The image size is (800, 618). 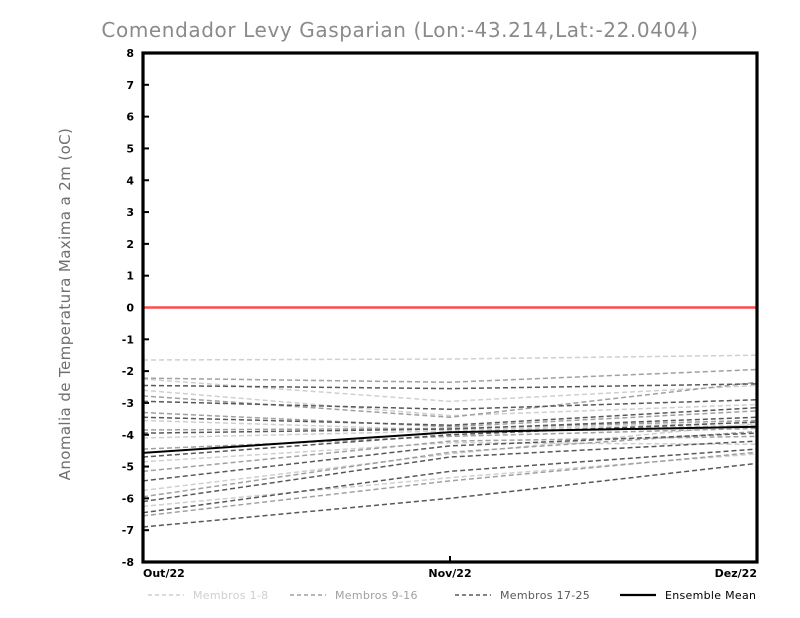 What do you see at coordinates (128, 498) in the screenshot?
I see `y-tick-label: -6` at bounding box center [128, 498].